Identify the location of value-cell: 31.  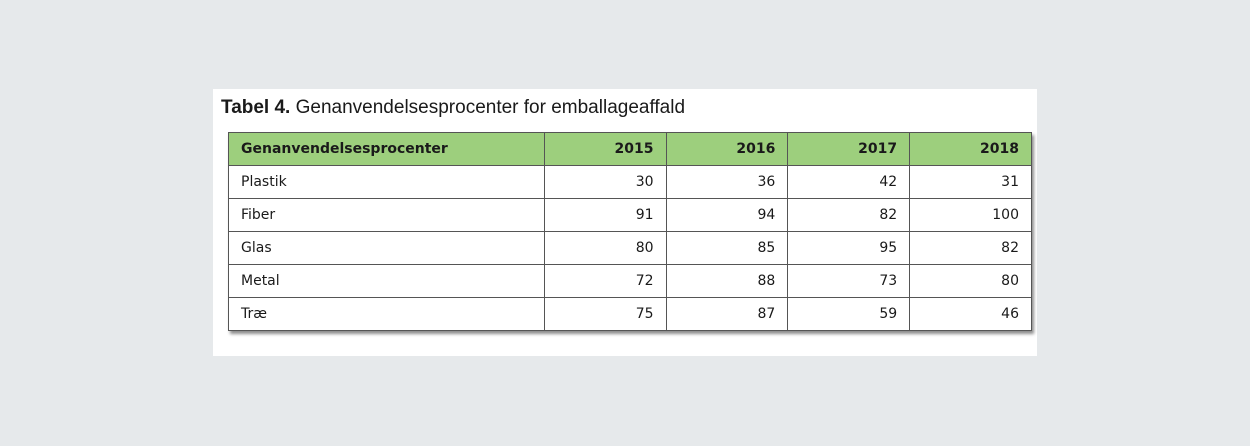
(970, 182).